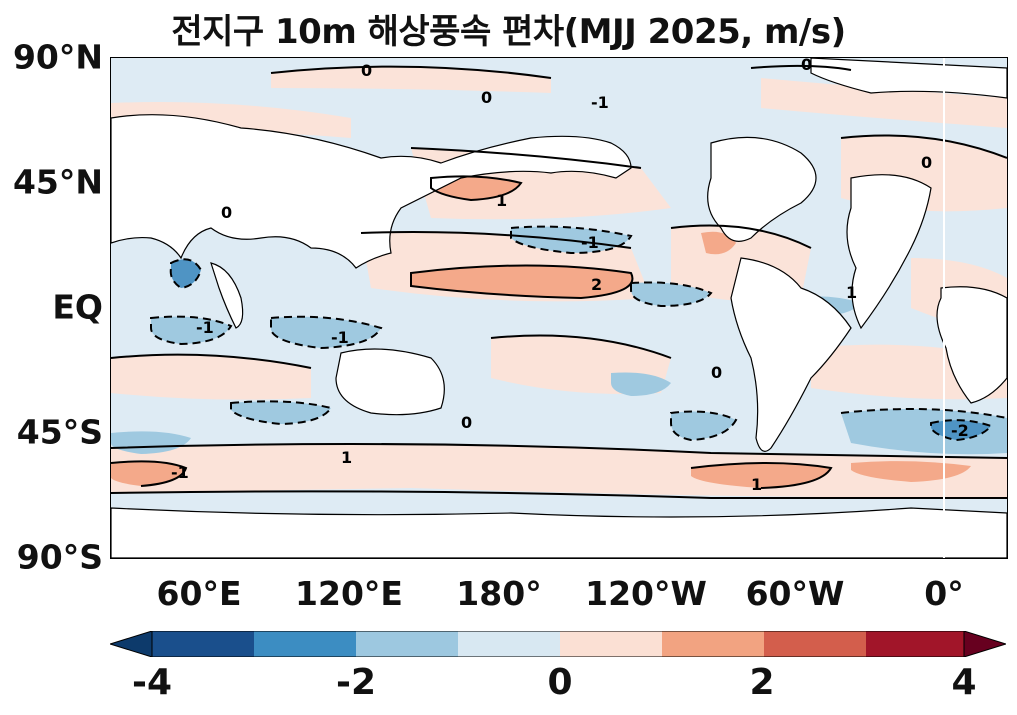 The height and width of the screenshot is (715, 1017). I want to click on lon-tick-180: 180°, so click(499, 593).